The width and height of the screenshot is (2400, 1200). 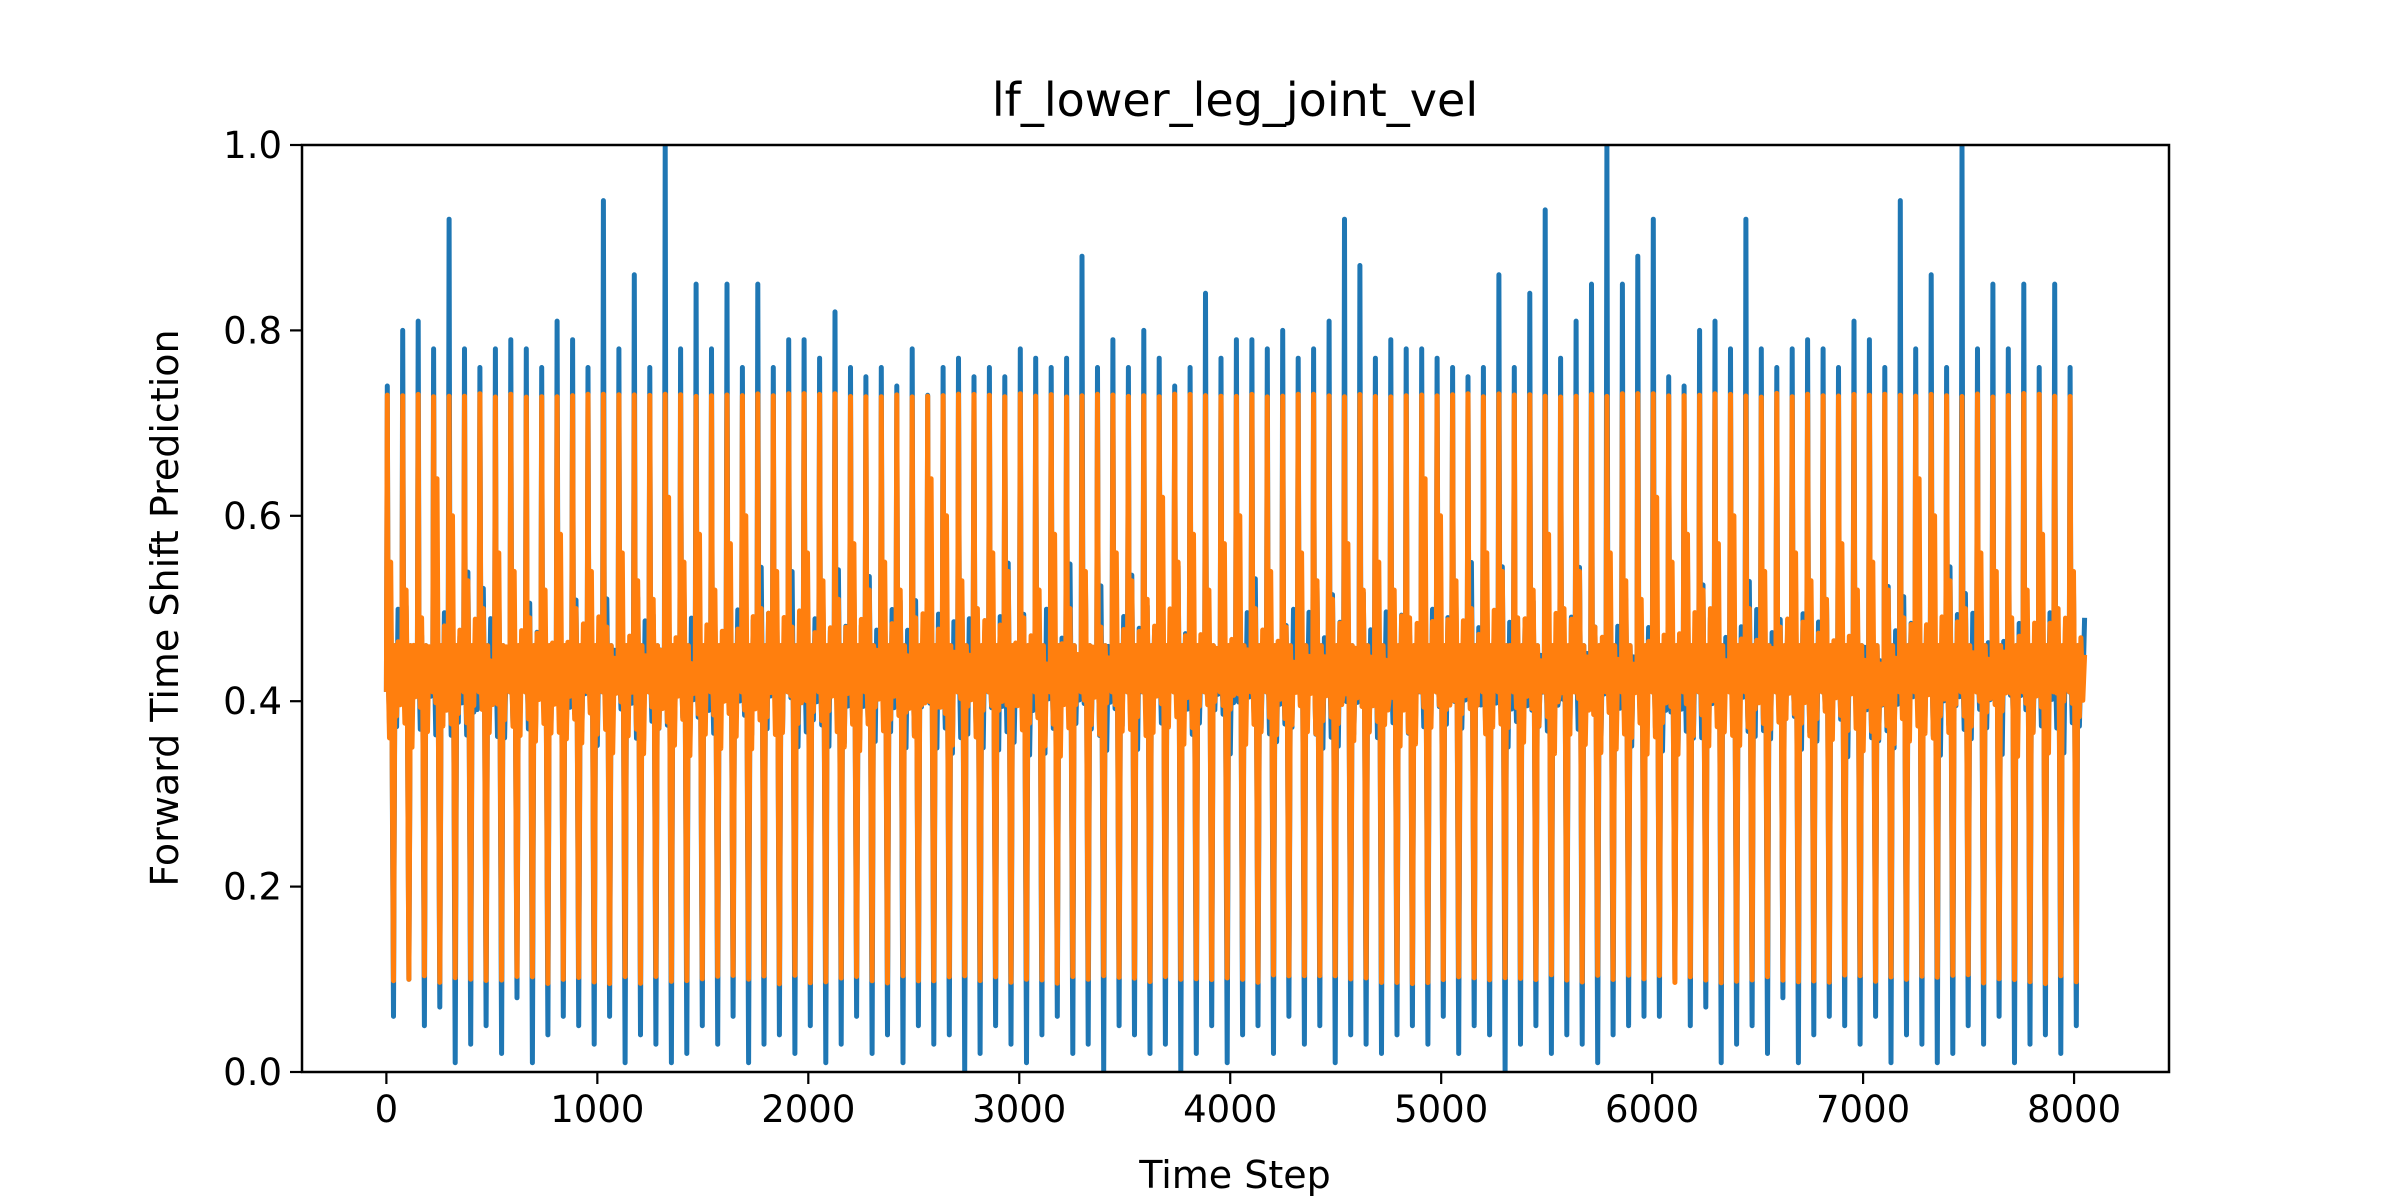 What do you see at coordinates (2074, 1109) in the screenshot?
I see `x-tick-label: 8000` at bounding box center [2074, 1109].